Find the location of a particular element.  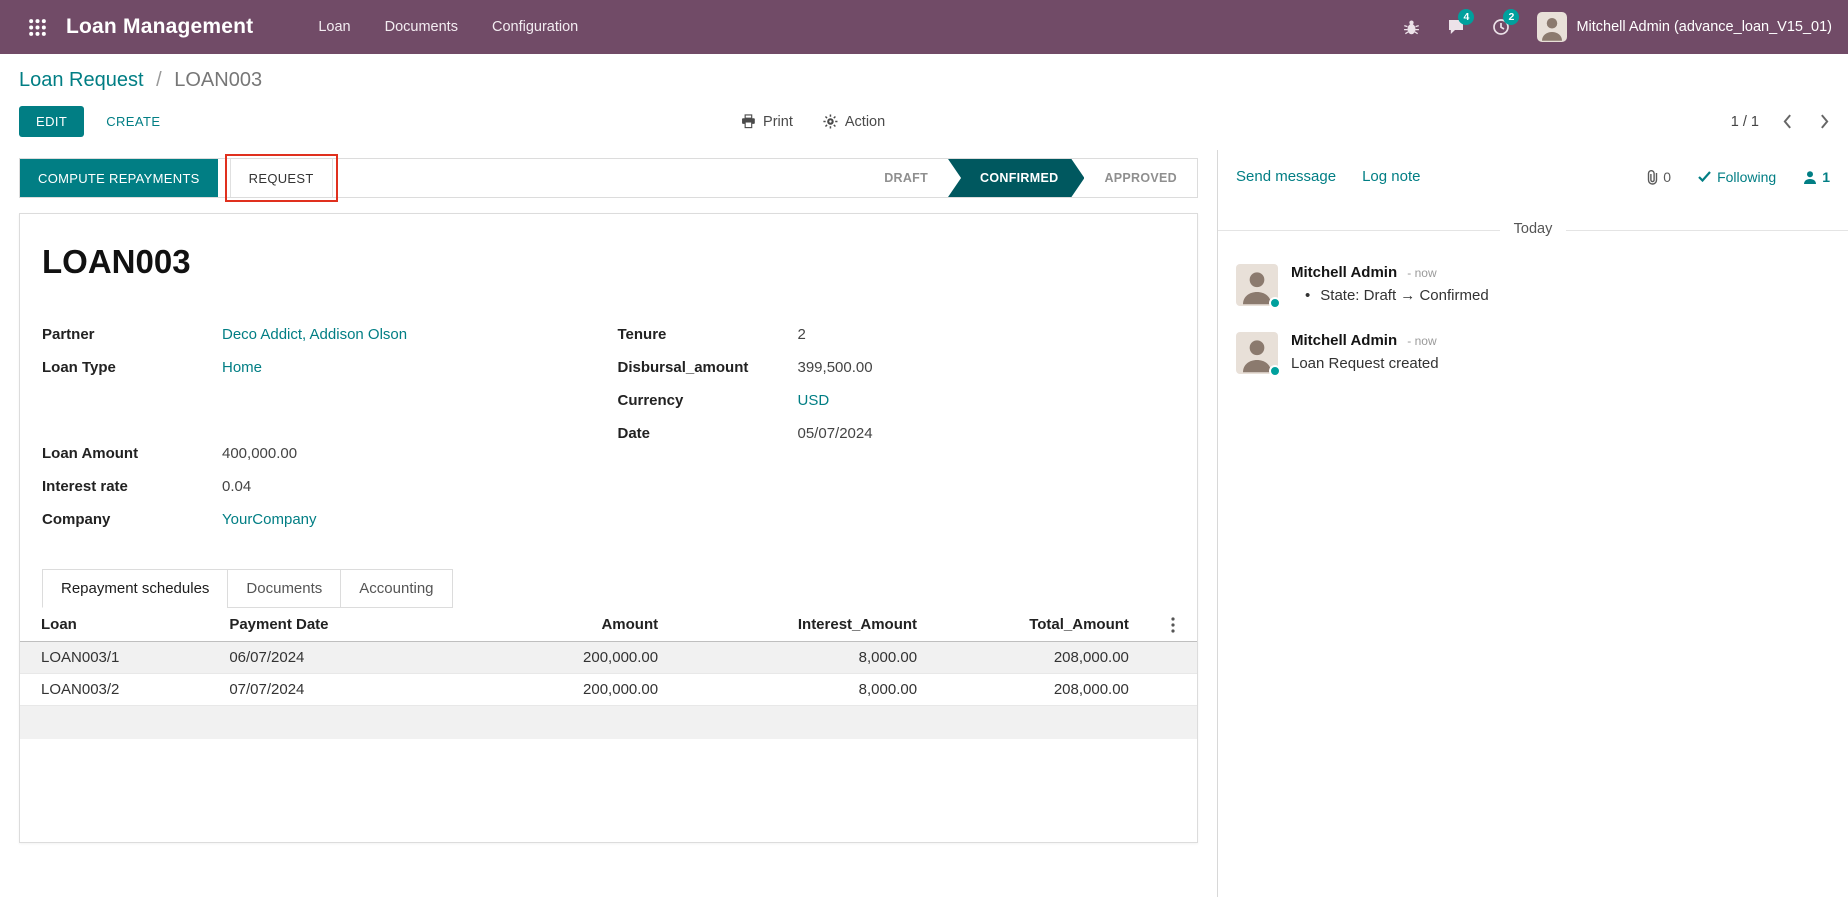

request-button: REQUEST is located at coordinates (281, 178).